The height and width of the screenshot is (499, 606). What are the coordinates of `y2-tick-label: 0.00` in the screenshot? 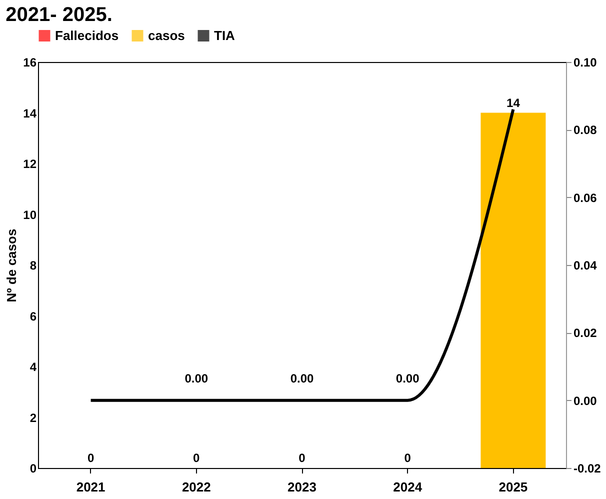 It's located at (586, 401).